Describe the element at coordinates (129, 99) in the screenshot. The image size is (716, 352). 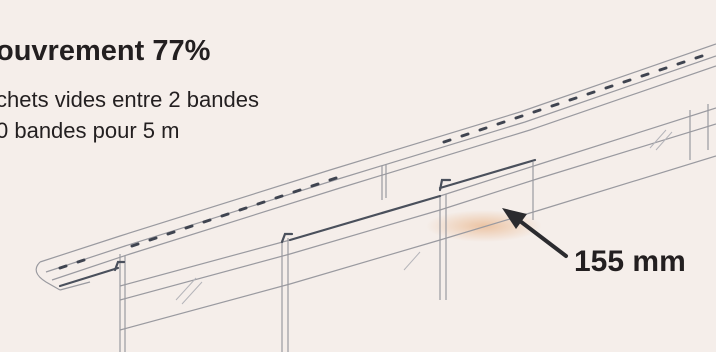
I see `caption-line-gaps: chets vides entre 2 bandes` at that location.